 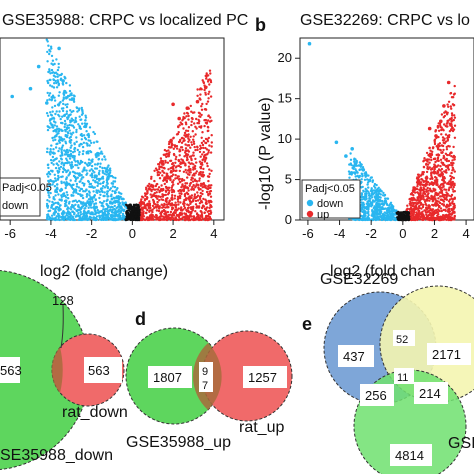 What do you see at coordinates (408, 216) in the screenshot?
I see `panel-b-ns-dot` at bounding box center [408, 216].